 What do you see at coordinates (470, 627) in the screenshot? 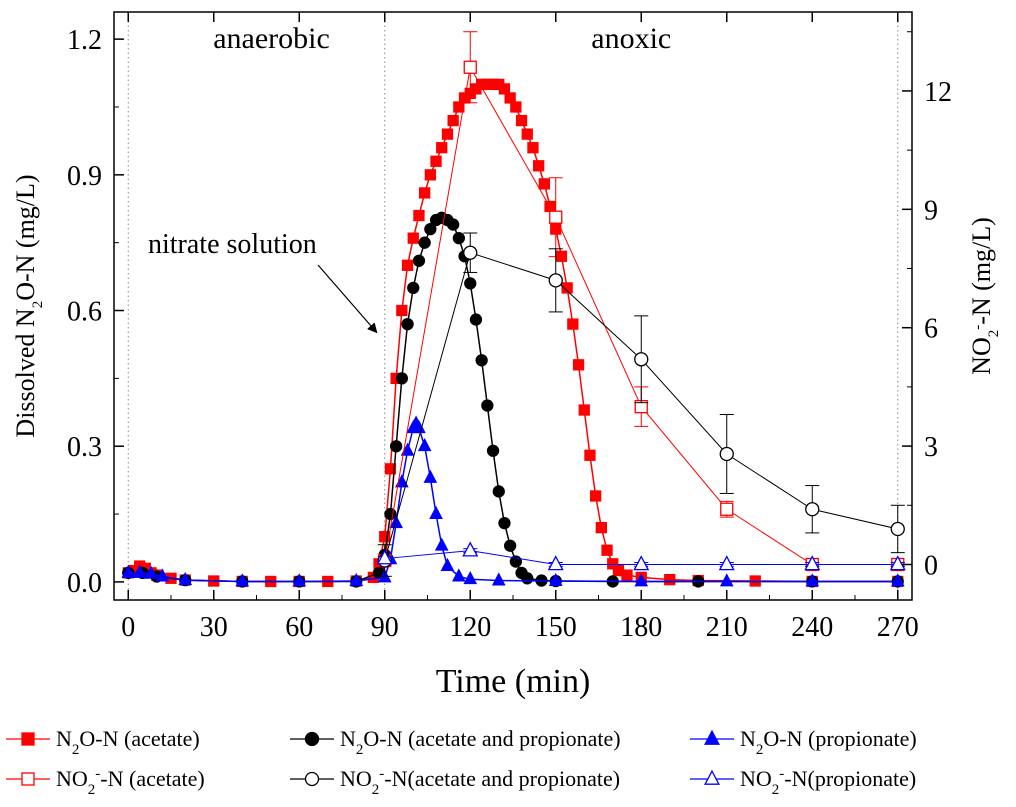
I see `x-tick-label: 120` at bounding box center [470, 627].